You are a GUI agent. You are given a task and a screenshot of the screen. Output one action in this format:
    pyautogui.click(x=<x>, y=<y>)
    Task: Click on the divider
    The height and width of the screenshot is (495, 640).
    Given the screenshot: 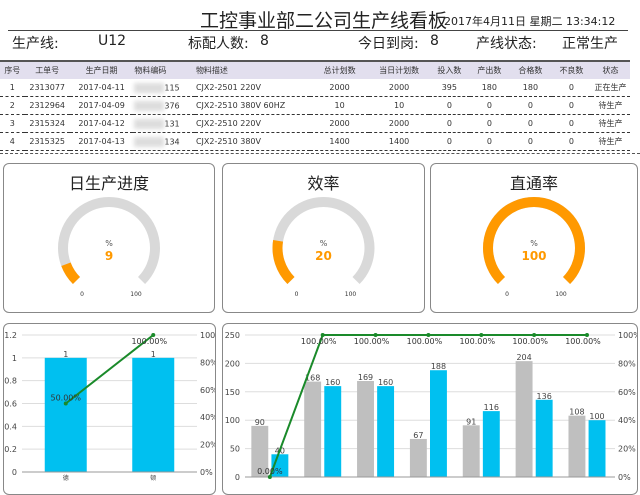 What is the action you would take?
    pyautogui.click(x=318, y=30)
    